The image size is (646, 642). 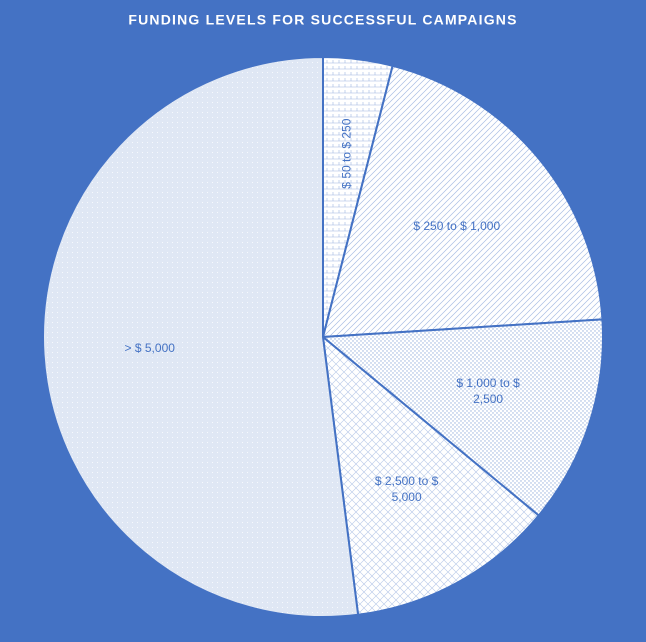 I want to click on slice-label: $ 250 to $ 1,000, so click(x=457, y=226).